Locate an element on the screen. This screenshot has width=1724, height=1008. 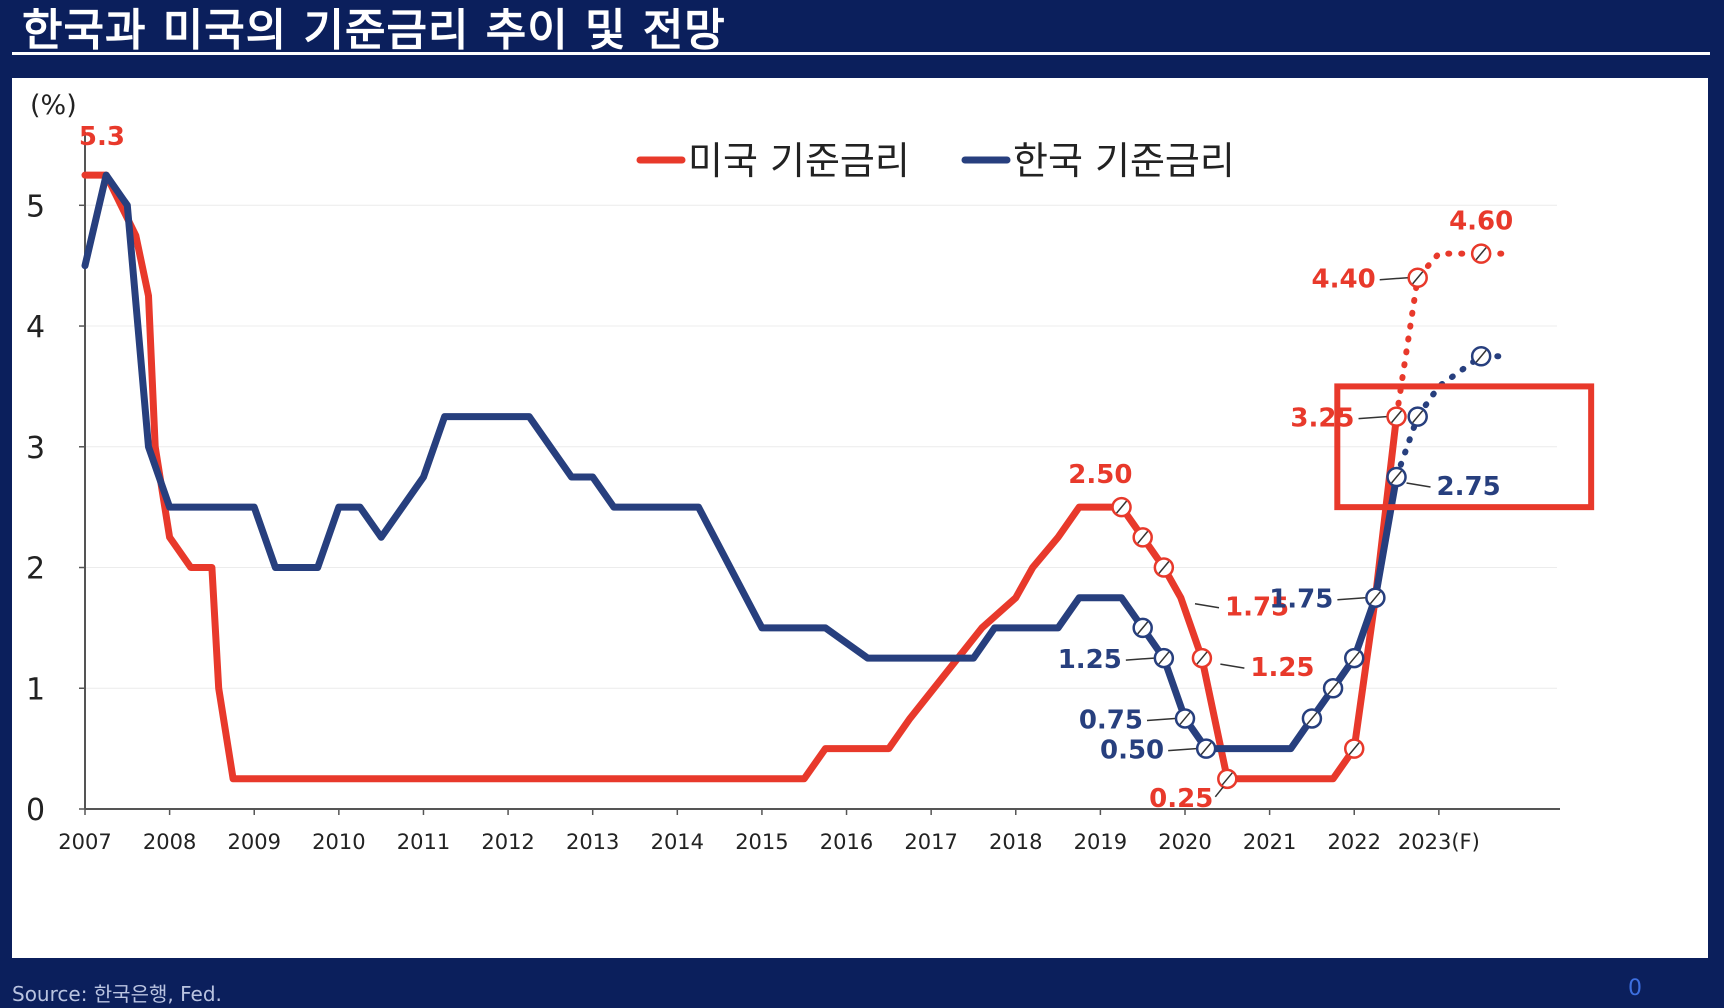
y-tick-label: 1 is located at coordinates (35, 689).